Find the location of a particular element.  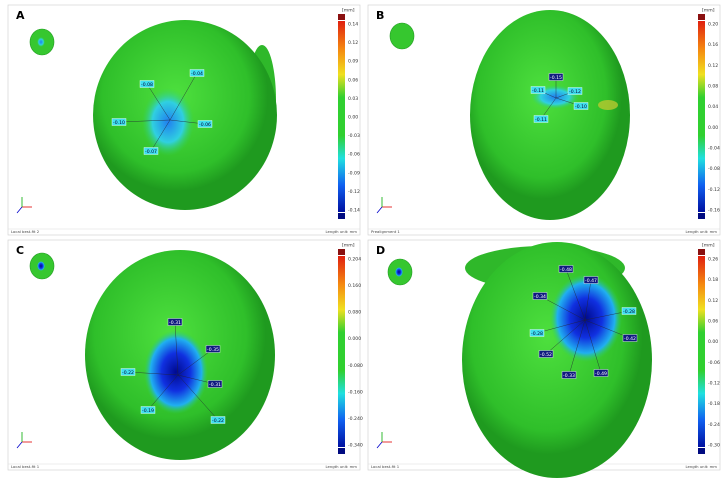

callout: -0.15 is located at coordinates (556, 78).